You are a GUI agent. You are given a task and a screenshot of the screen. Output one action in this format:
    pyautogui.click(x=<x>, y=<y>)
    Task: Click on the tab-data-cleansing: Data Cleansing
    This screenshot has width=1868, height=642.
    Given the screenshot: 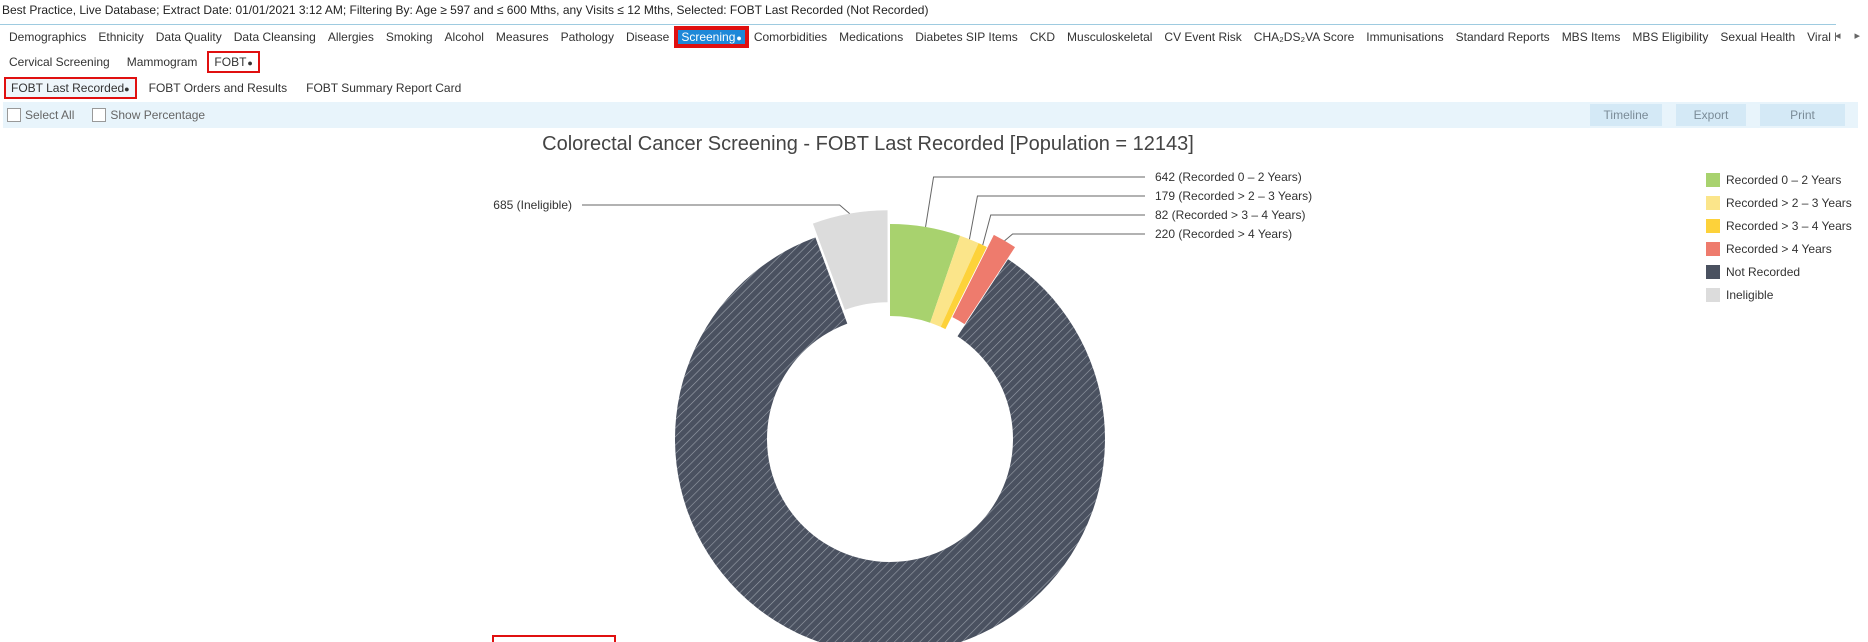 What is the action you would take?
    pyautogui.click(x=274, y=37)
    